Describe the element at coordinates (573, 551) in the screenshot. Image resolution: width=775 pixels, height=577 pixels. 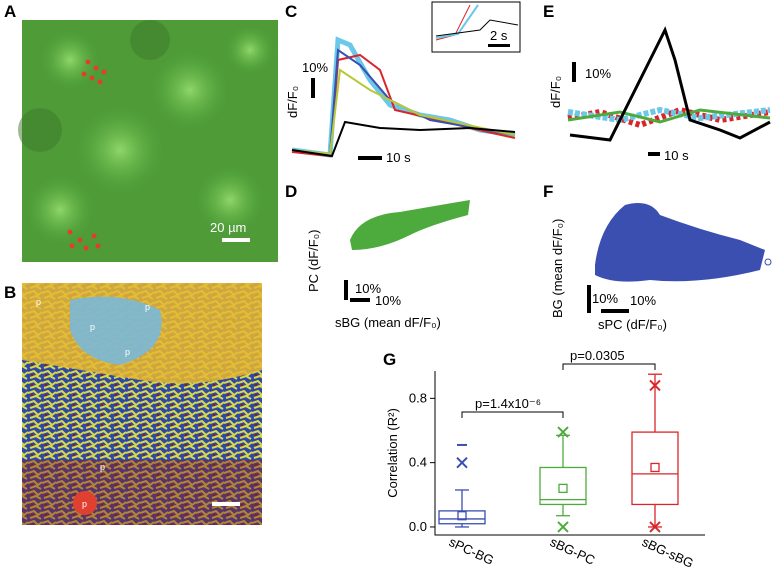
I see `x-tick-label: sBG-PC` at that location.